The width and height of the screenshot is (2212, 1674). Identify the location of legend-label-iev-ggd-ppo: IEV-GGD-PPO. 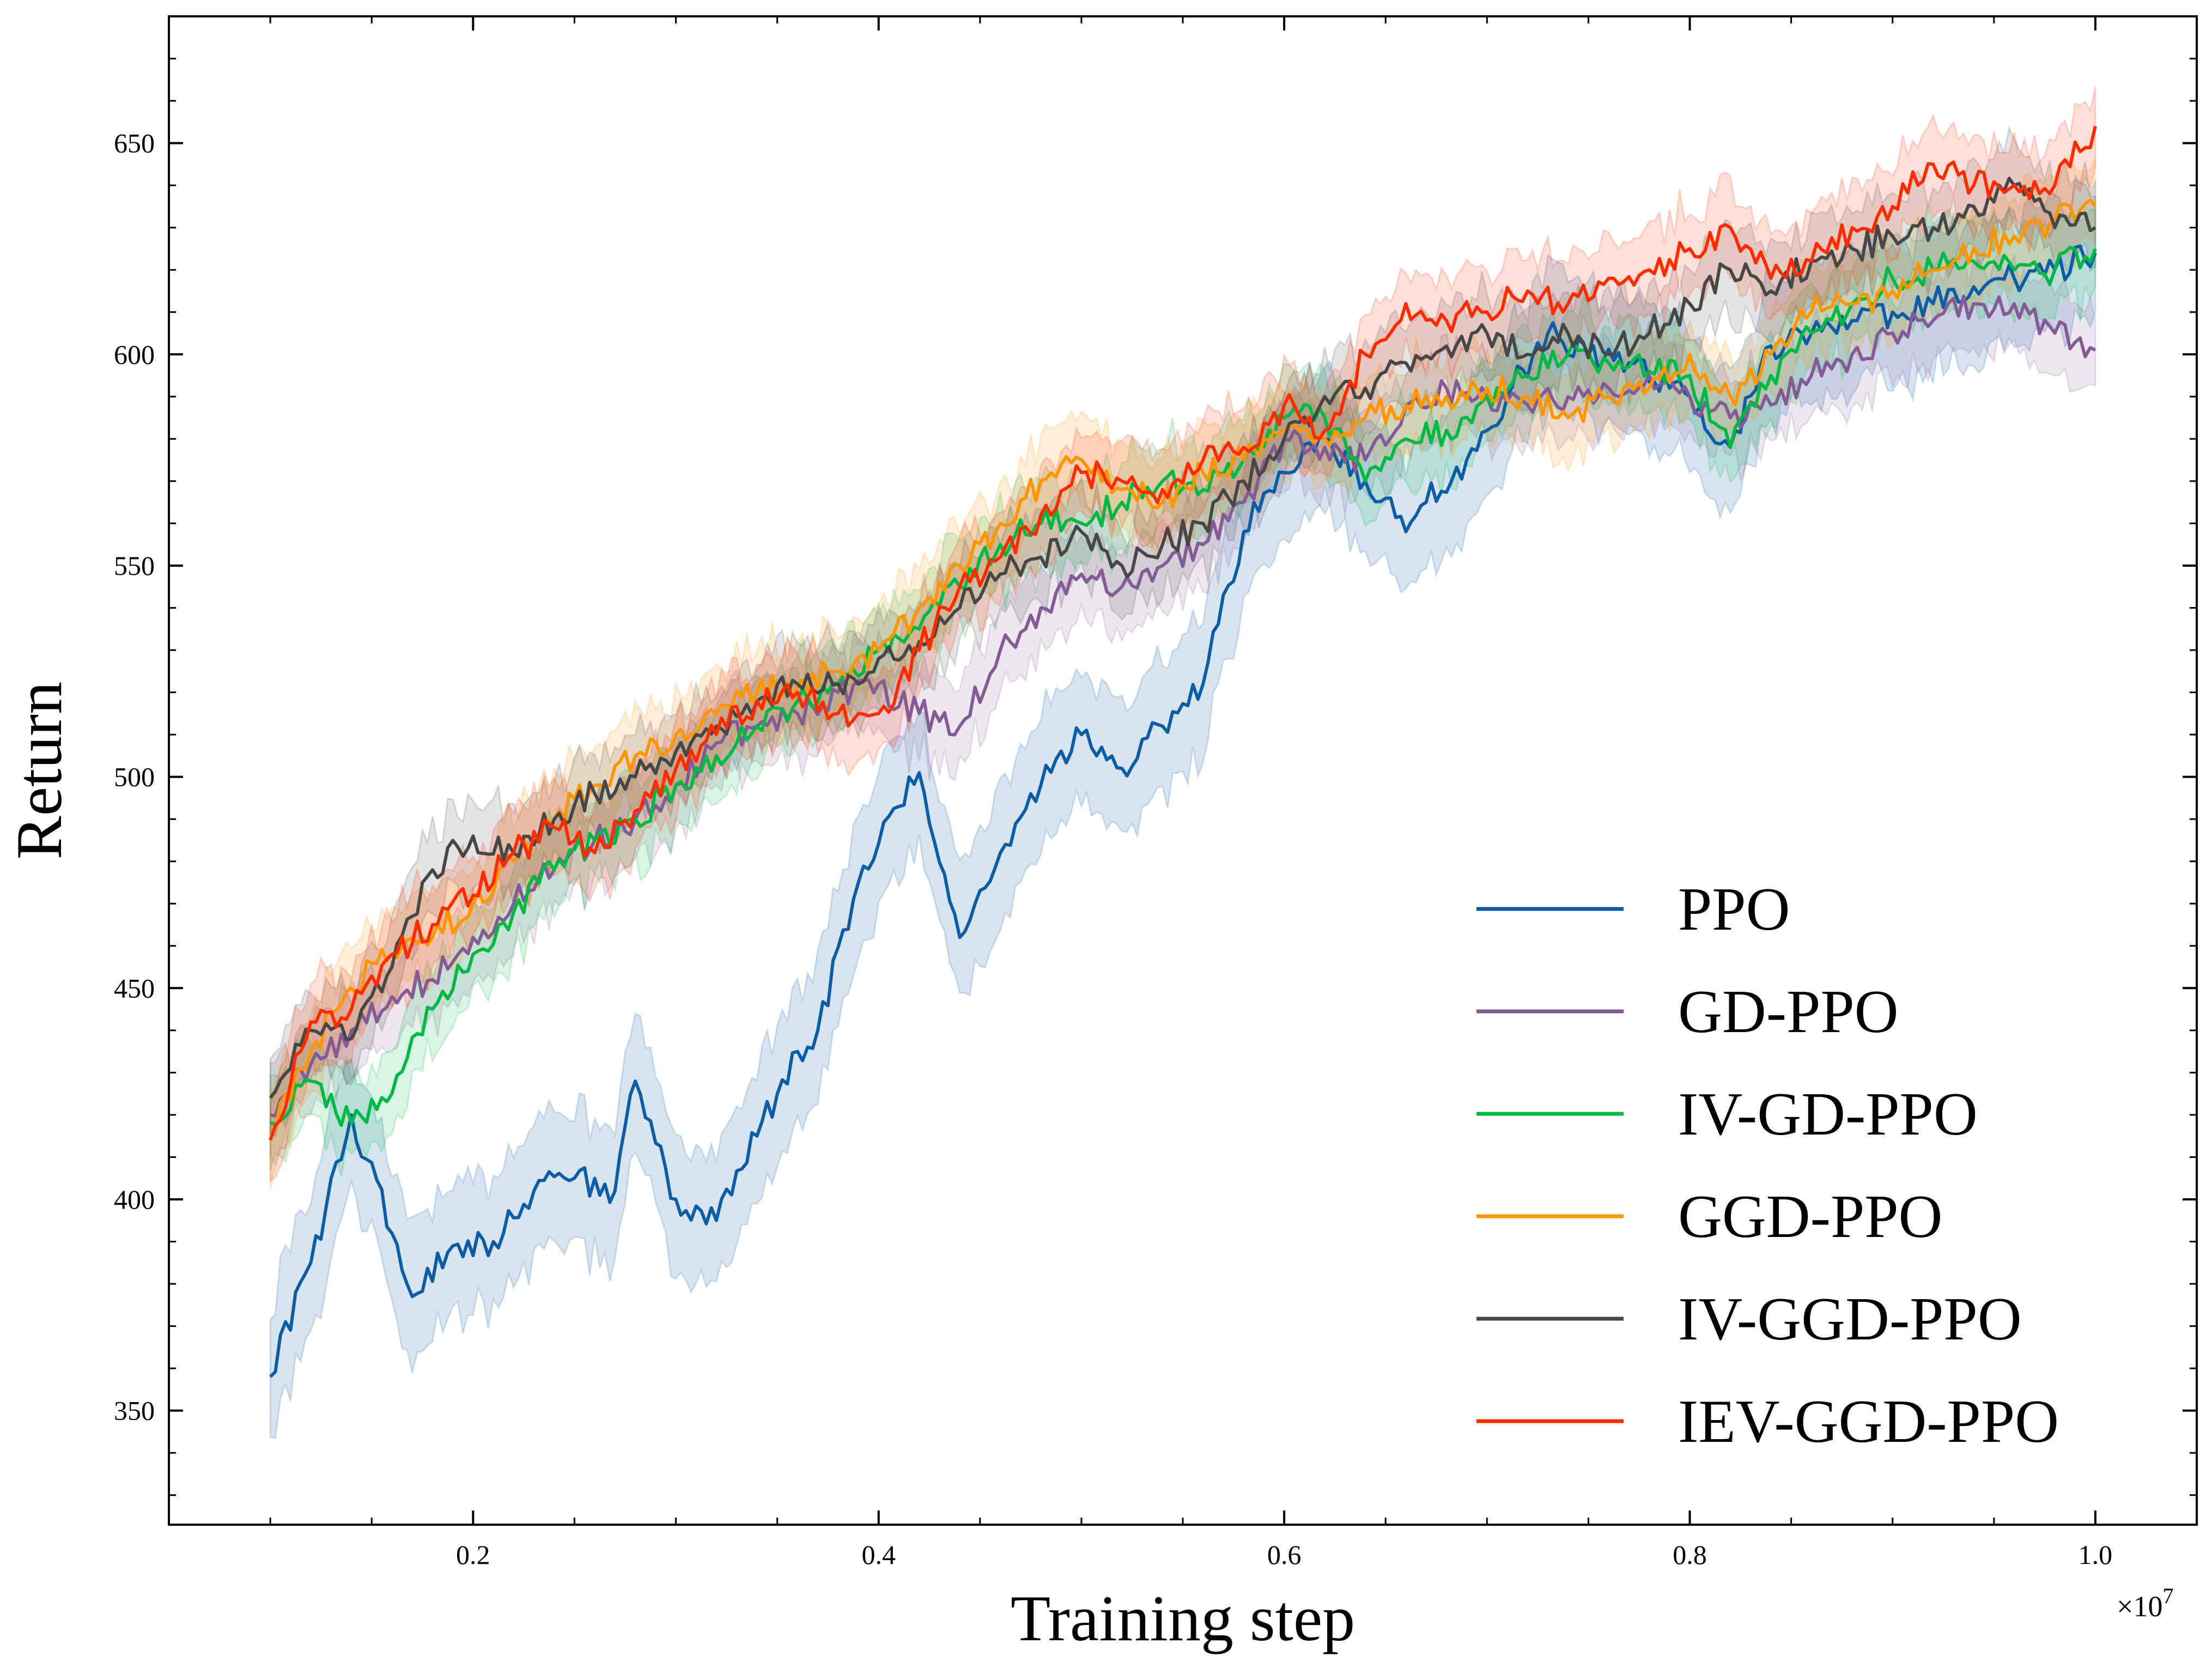
(1868, 1421).